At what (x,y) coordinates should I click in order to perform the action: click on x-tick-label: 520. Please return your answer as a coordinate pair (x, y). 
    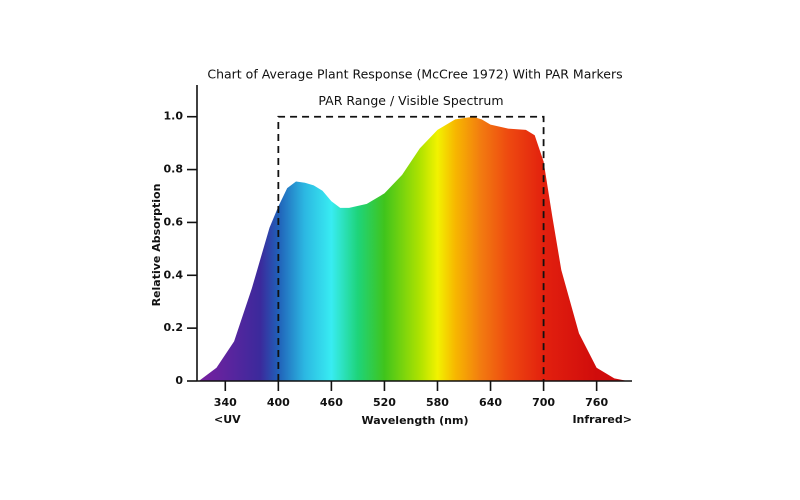
    Looking at the image, I should click on (384, 402).